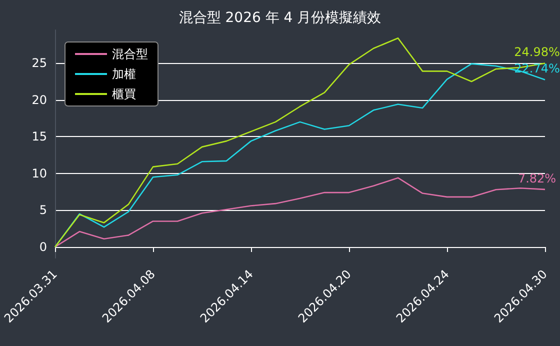 The width and height of the screenshot is (560, 346). What do you see at coordinates (124, 94) in the screenshot?
I see `legend-label: 櫃買` at bounding box center [124, 94].